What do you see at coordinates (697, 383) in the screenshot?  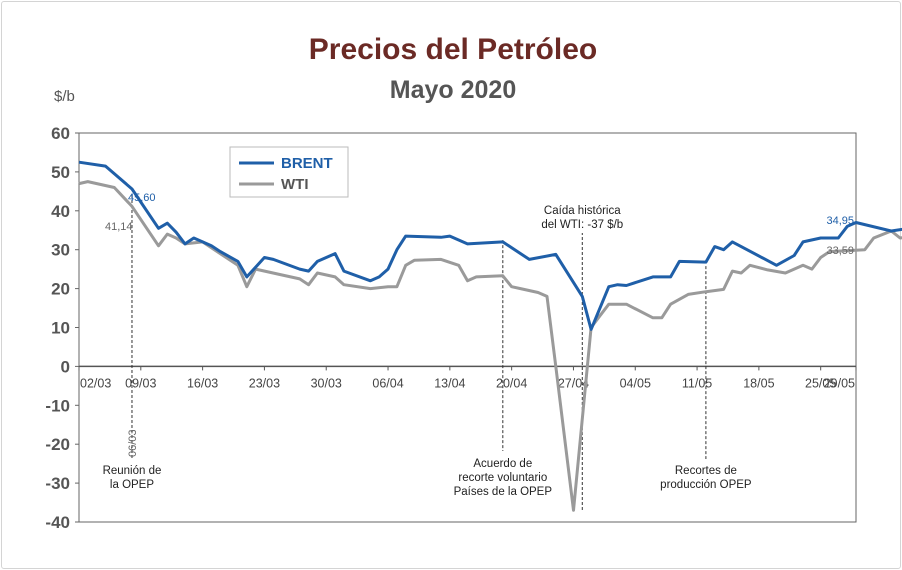 I see `x-tick-label: 11/05` at bounding box center [697, 383].